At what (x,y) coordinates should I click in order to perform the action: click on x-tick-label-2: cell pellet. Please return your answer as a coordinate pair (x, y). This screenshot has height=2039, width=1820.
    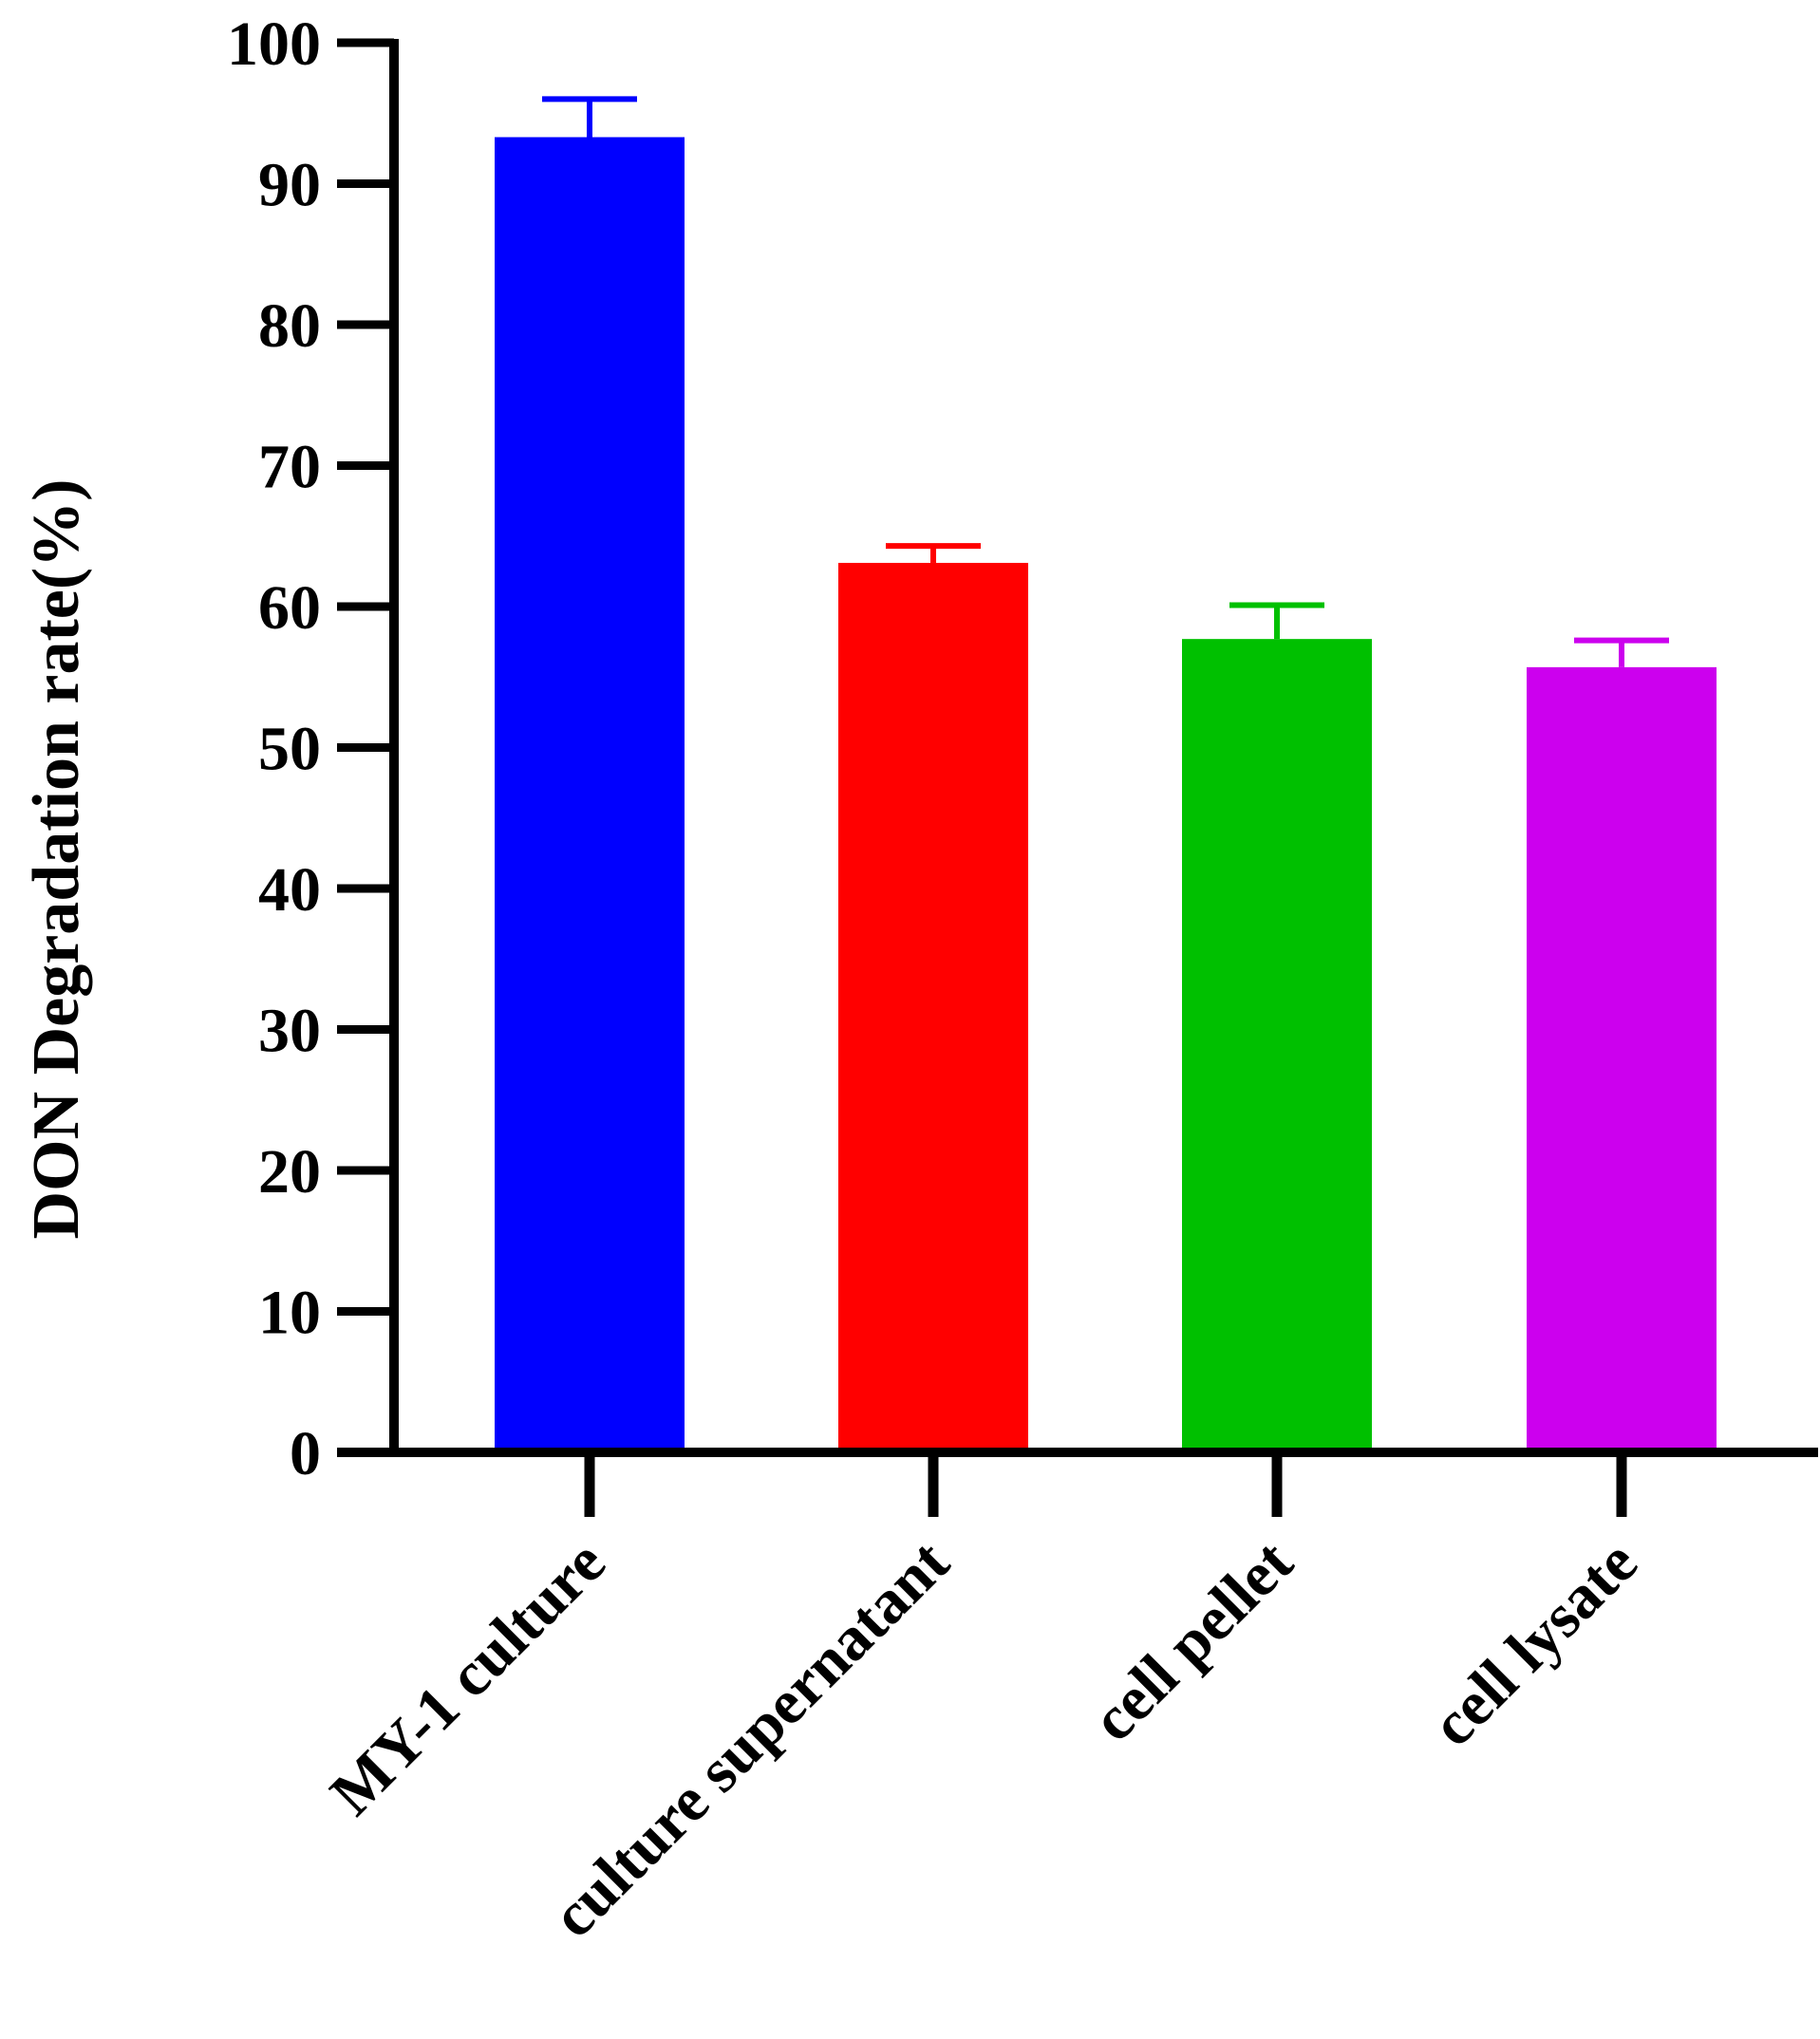
    Looking at the image, I should click on (1192, 1641).